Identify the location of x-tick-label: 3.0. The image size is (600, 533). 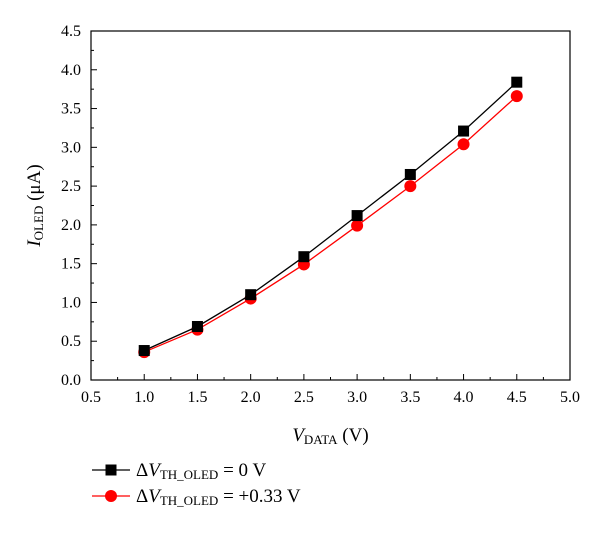
(357, 397).